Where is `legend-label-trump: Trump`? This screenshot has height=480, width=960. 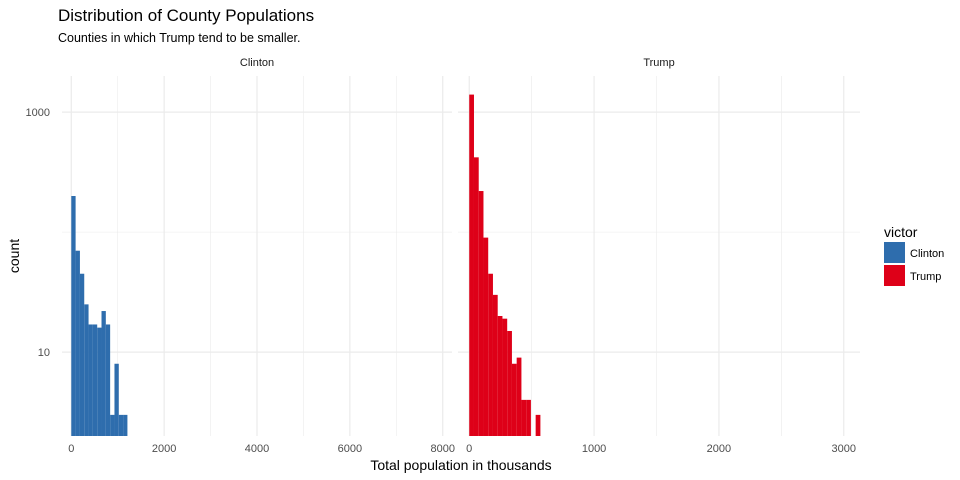
legend-label-trump: Trump is located at coordinates (925, 277).